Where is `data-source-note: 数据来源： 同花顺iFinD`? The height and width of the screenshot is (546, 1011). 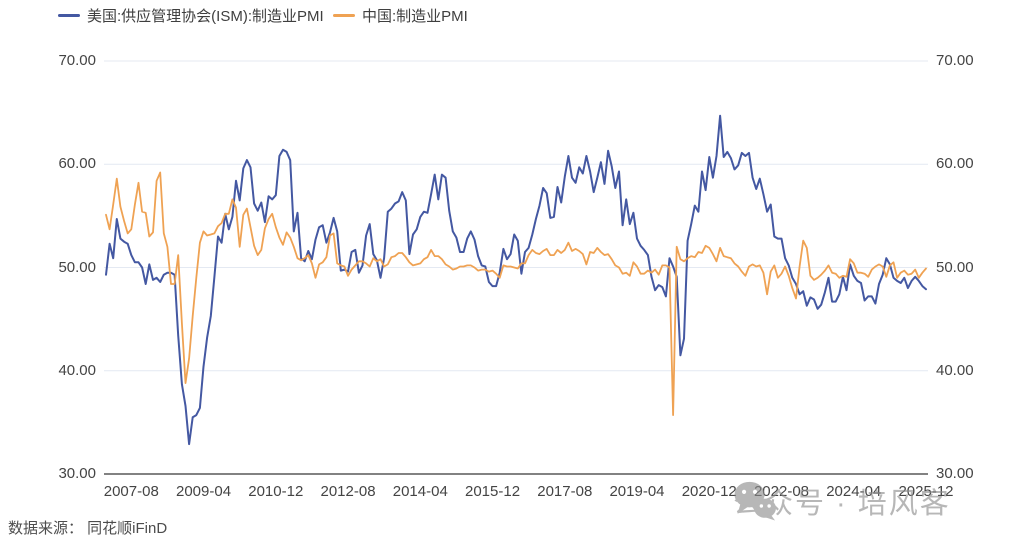 data-source-note: 数据来源： 同花顺iFinD is located at coordinates (88, 528).